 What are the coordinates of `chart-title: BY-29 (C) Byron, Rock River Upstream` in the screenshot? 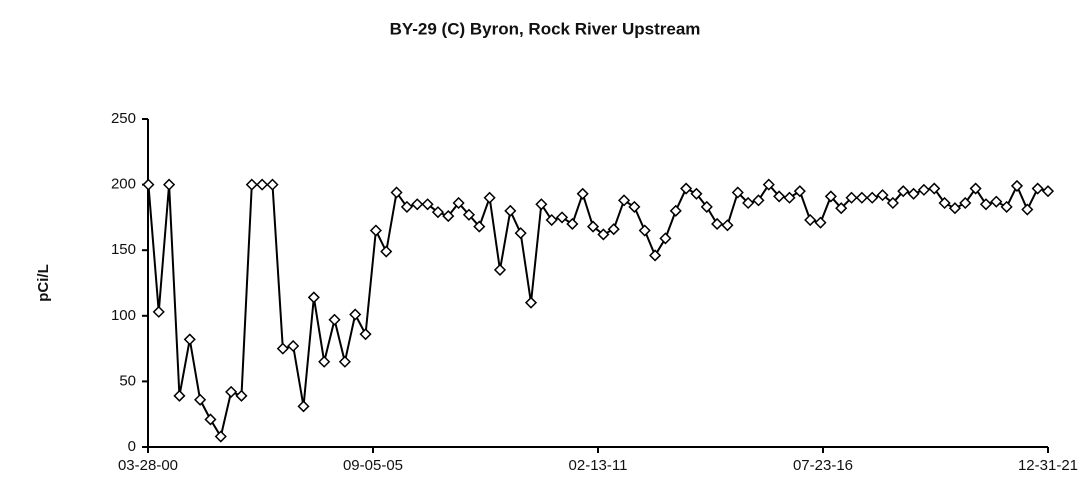 It's located at (545, 28).